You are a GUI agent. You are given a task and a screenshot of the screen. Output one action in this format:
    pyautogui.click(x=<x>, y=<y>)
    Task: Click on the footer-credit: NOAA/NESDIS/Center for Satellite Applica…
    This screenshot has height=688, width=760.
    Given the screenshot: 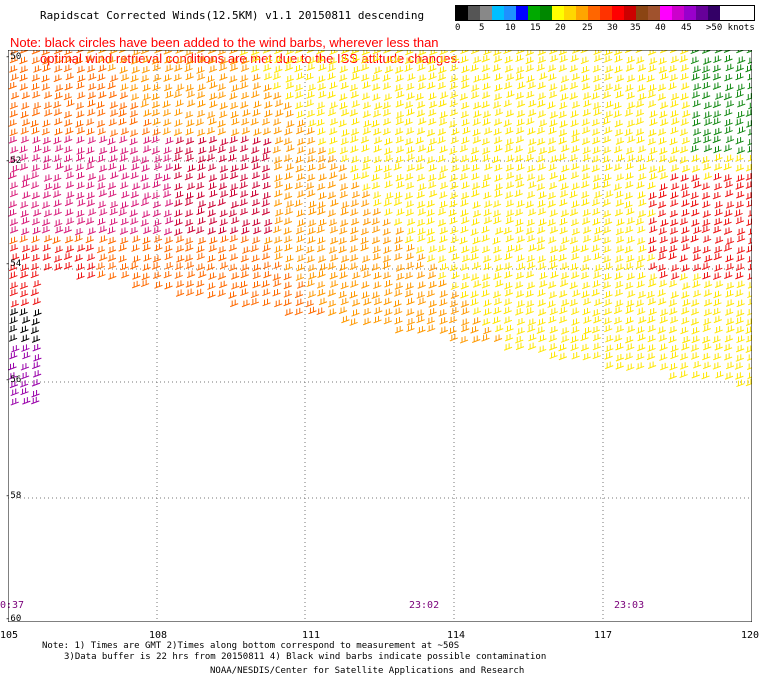 What is the action you would take?
    pyautogui.click(x=367, y=671)
    